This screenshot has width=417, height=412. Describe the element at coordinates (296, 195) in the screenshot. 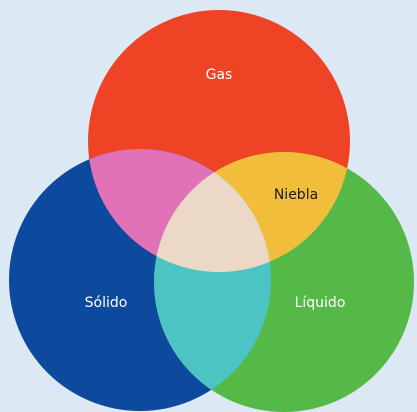

I see `intersection-label: Niebla` at that location.